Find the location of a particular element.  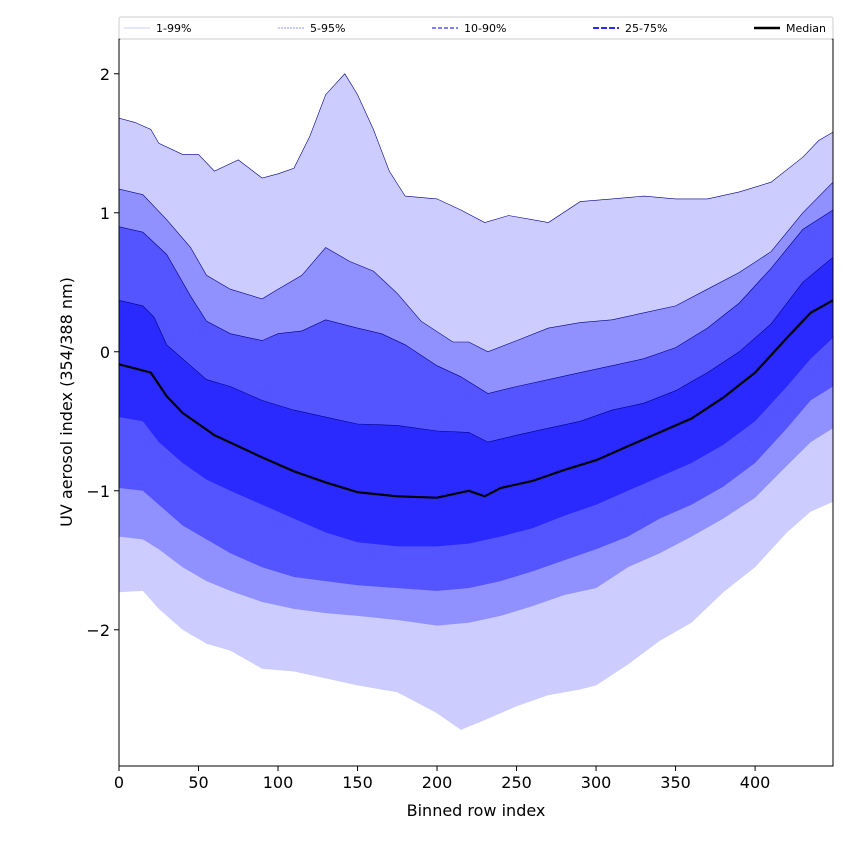

y-tick-label: −1 is located at coordinates (98, 491).